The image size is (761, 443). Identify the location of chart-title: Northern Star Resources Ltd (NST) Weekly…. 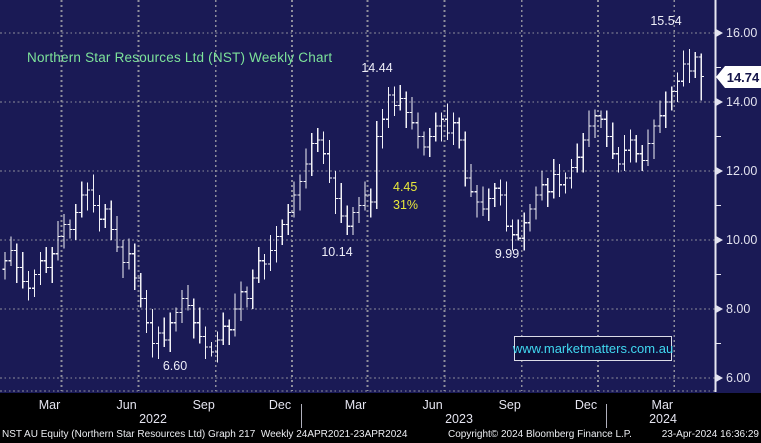
(180, 57).